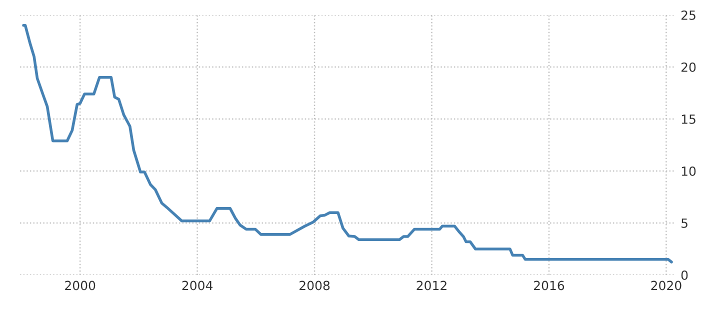  What do you see at coordinates (431, 285) in the screenshot?
I see `x-tick-label: 2012` at bounding box center [431, 285].